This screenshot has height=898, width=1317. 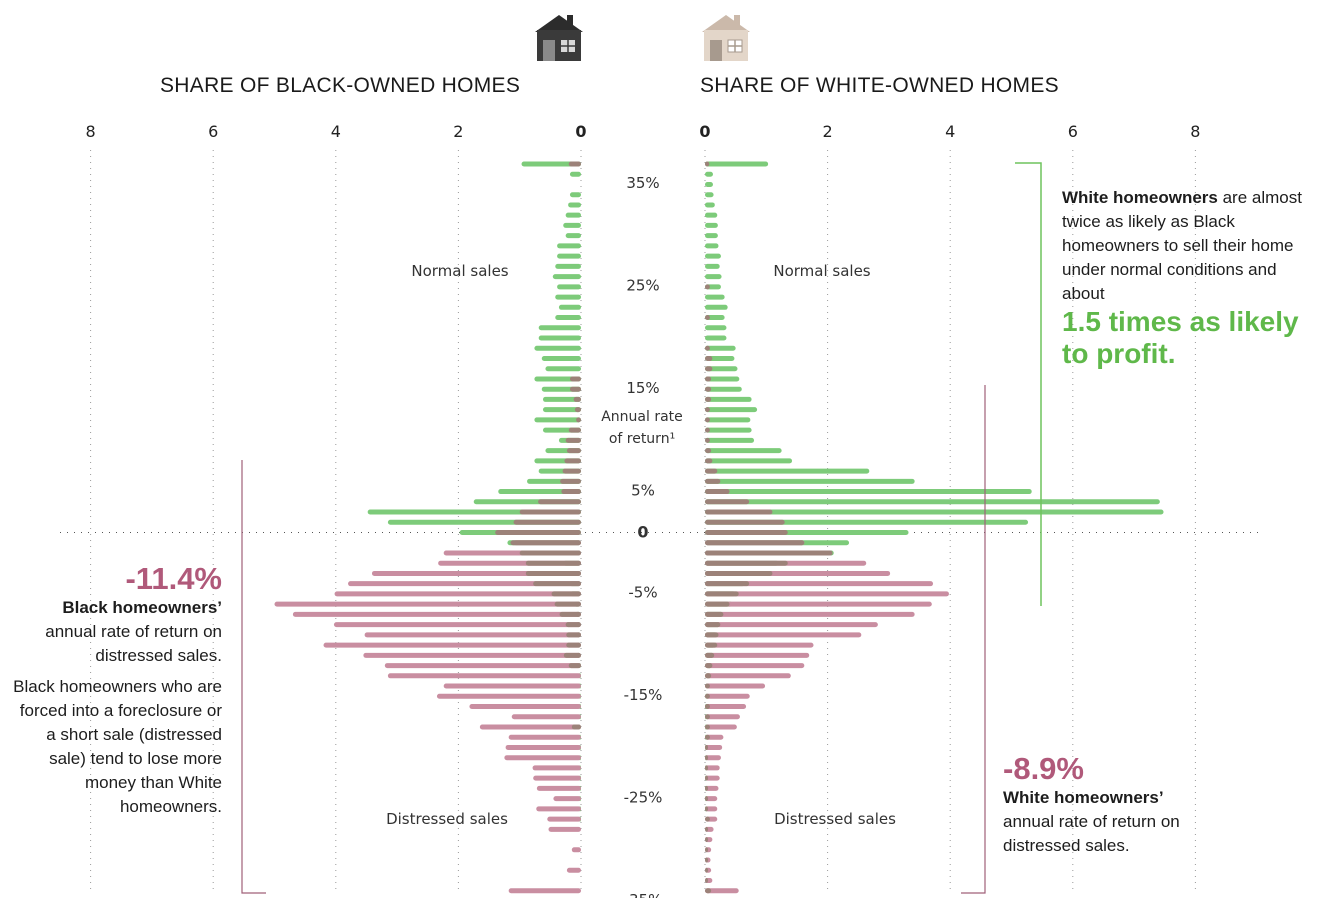 What do you see at coordinates (879, 85) in the screenshot?
I see `white-panel-title: SHARE OF WHITE-OWNED HOMES` at bounding box center [879, 85].